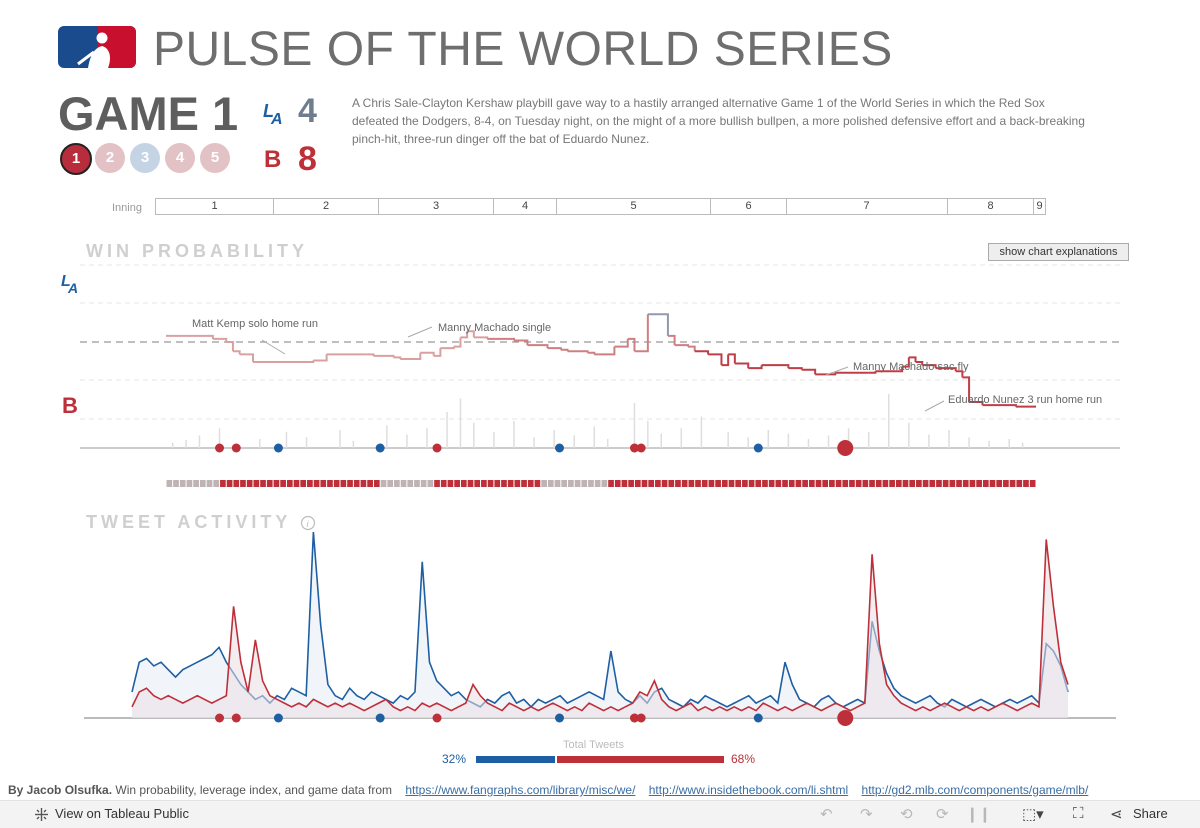 The width and height of the screenshot is (1200, 828). What do you see at coordinates (127, 208) in the screenshot?
I see `inning-label: Inning` at bounding box center [127, 208].